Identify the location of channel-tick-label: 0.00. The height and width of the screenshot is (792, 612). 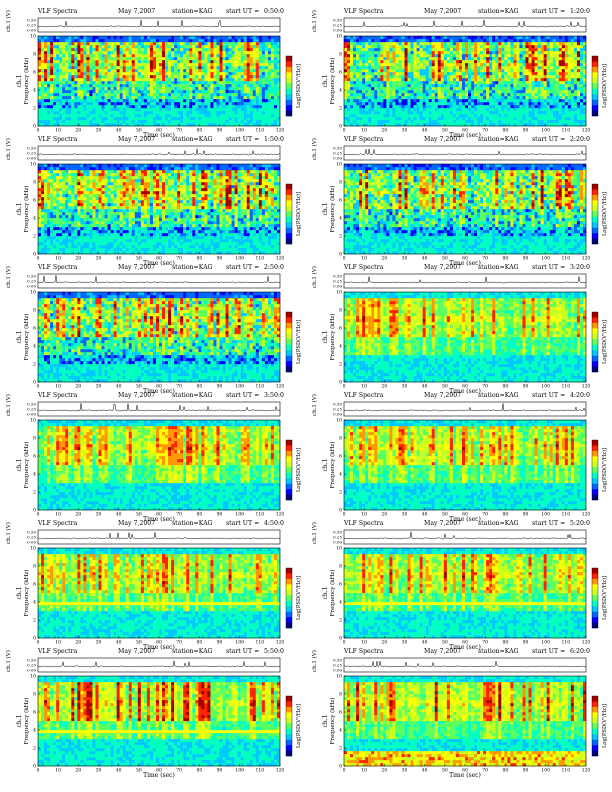
(31, 158).